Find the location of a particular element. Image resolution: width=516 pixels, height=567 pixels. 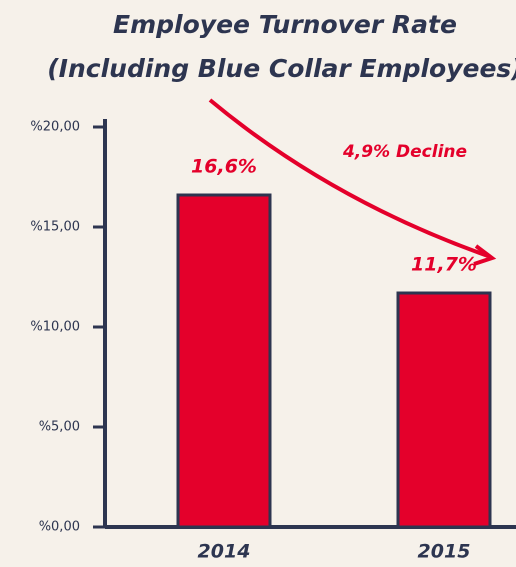

y-tick-label: %5,00 is located at coordinates (59, 427).